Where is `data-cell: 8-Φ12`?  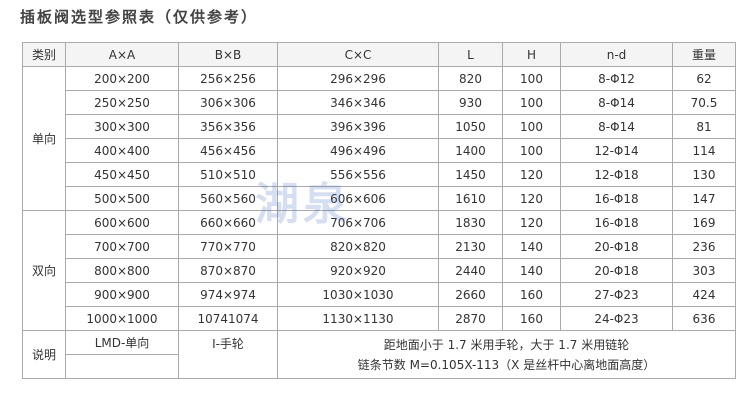
data-cell: 8-Φ12 is located at coordinates (616, 78).